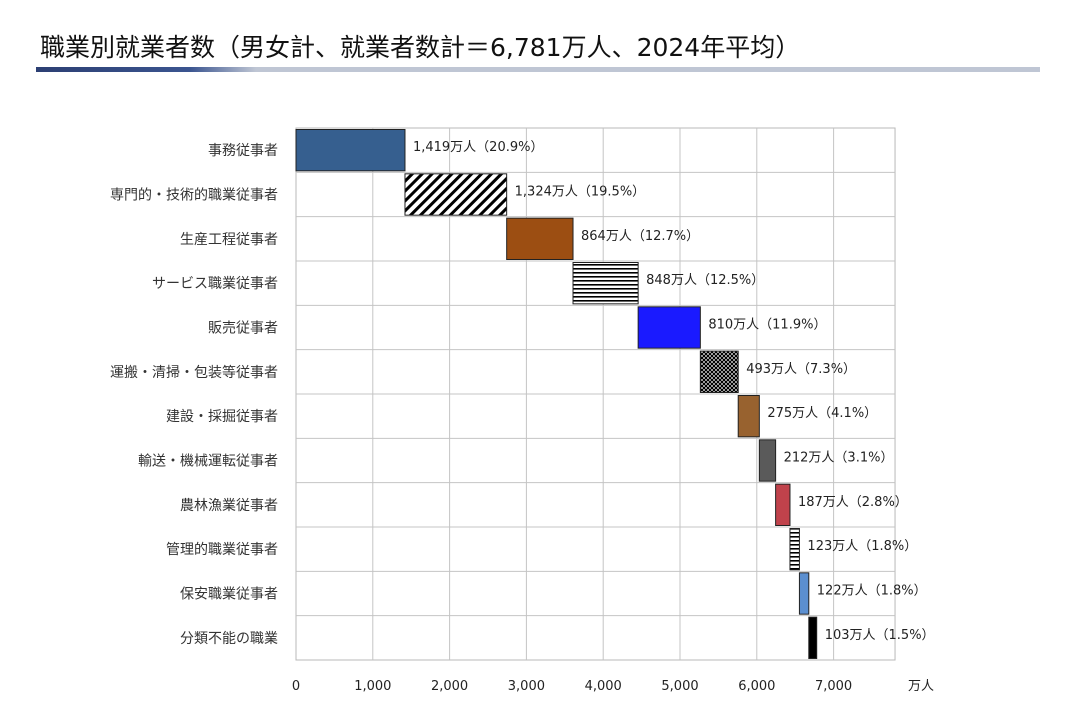 Image resolution: width=1074 pixels, height=723 pixels. Describe the element at coordinates (208, 462) in the screenshot. I see `category-label: 輸送・機械運転従事者` at that location.